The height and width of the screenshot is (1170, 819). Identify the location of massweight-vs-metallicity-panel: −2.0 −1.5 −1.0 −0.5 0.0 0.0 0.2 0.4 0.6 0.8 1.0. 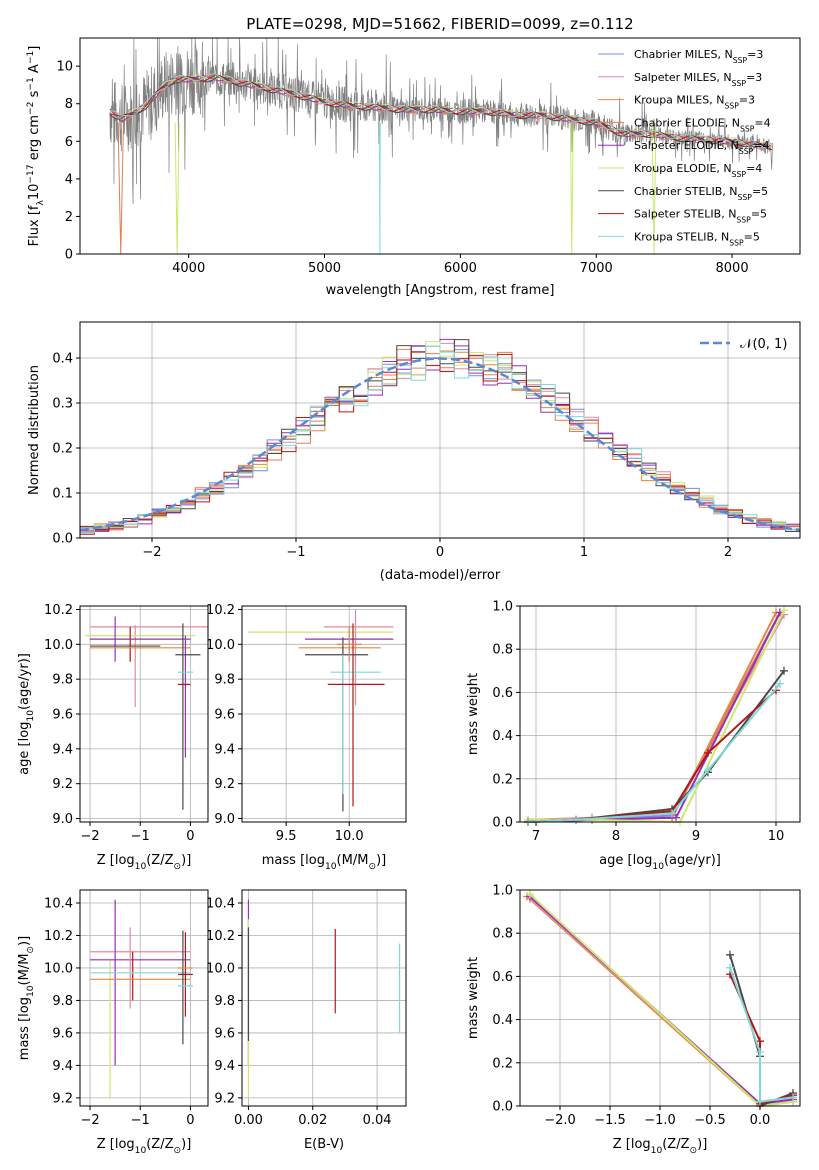
(646, 1006).